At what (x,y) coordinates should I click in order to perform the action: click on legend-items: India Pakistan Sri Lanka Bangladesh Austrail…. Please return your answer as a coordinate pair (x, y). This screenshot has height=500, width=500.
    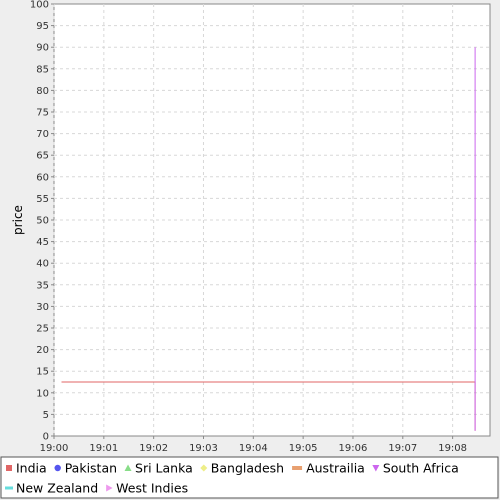
    Looking at the image, I should click on (232, 478).